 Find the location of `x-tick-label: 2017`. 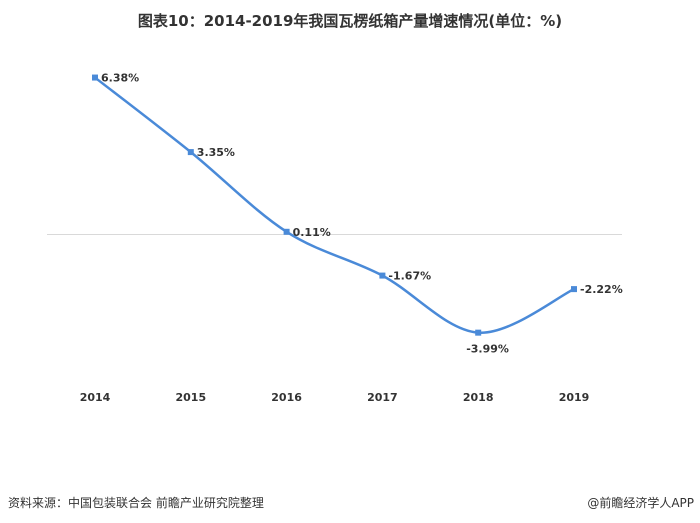

x-tick-label: 2017 is located at coordinates (382, 397).